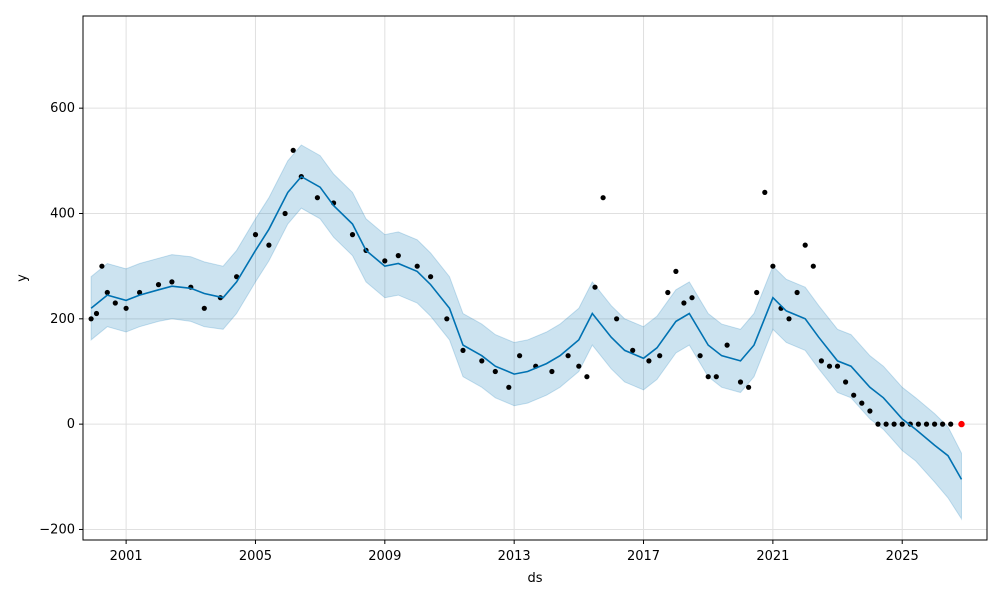 This screenshot has width=1000, height=600. I want to click on y-tick-label: 200, so click(62, 319).